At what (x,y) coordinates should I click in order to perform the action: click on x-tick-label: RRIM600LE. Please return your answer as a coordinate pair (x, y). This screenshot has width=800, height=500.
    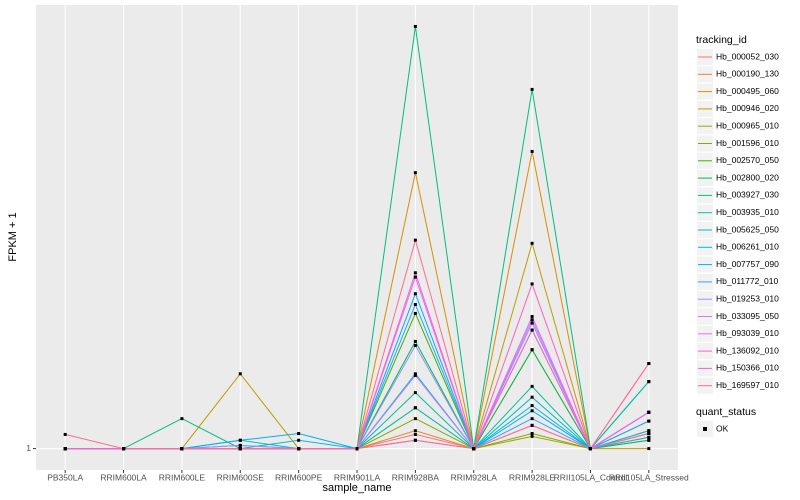
    Looking at the image, I should click on (182, 477).